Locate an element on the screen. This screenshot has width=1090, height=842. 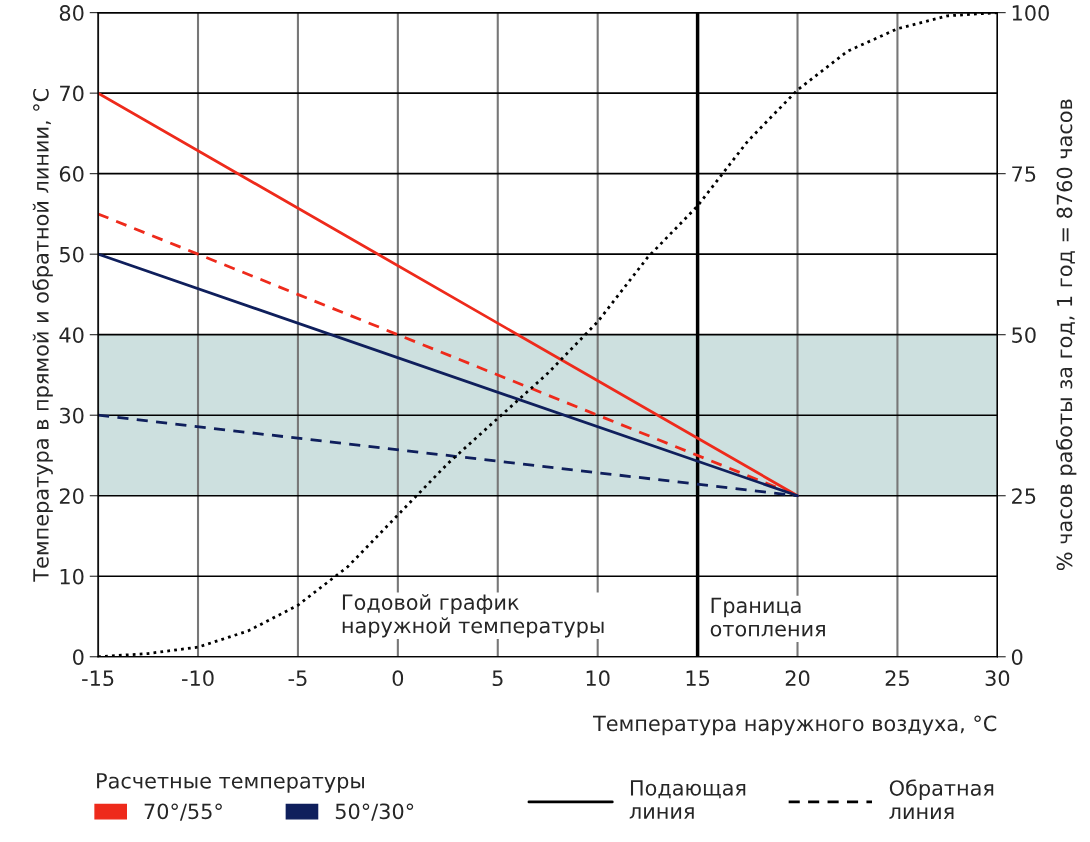
text: Подающая линия is located at coordinates (687, 799).